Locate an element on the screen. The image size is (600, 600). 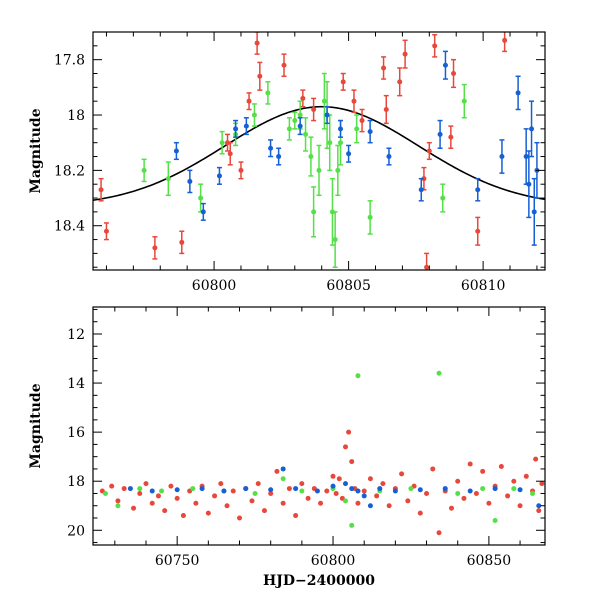
y-tick-label: 16 is located at coordinates (76, 433).